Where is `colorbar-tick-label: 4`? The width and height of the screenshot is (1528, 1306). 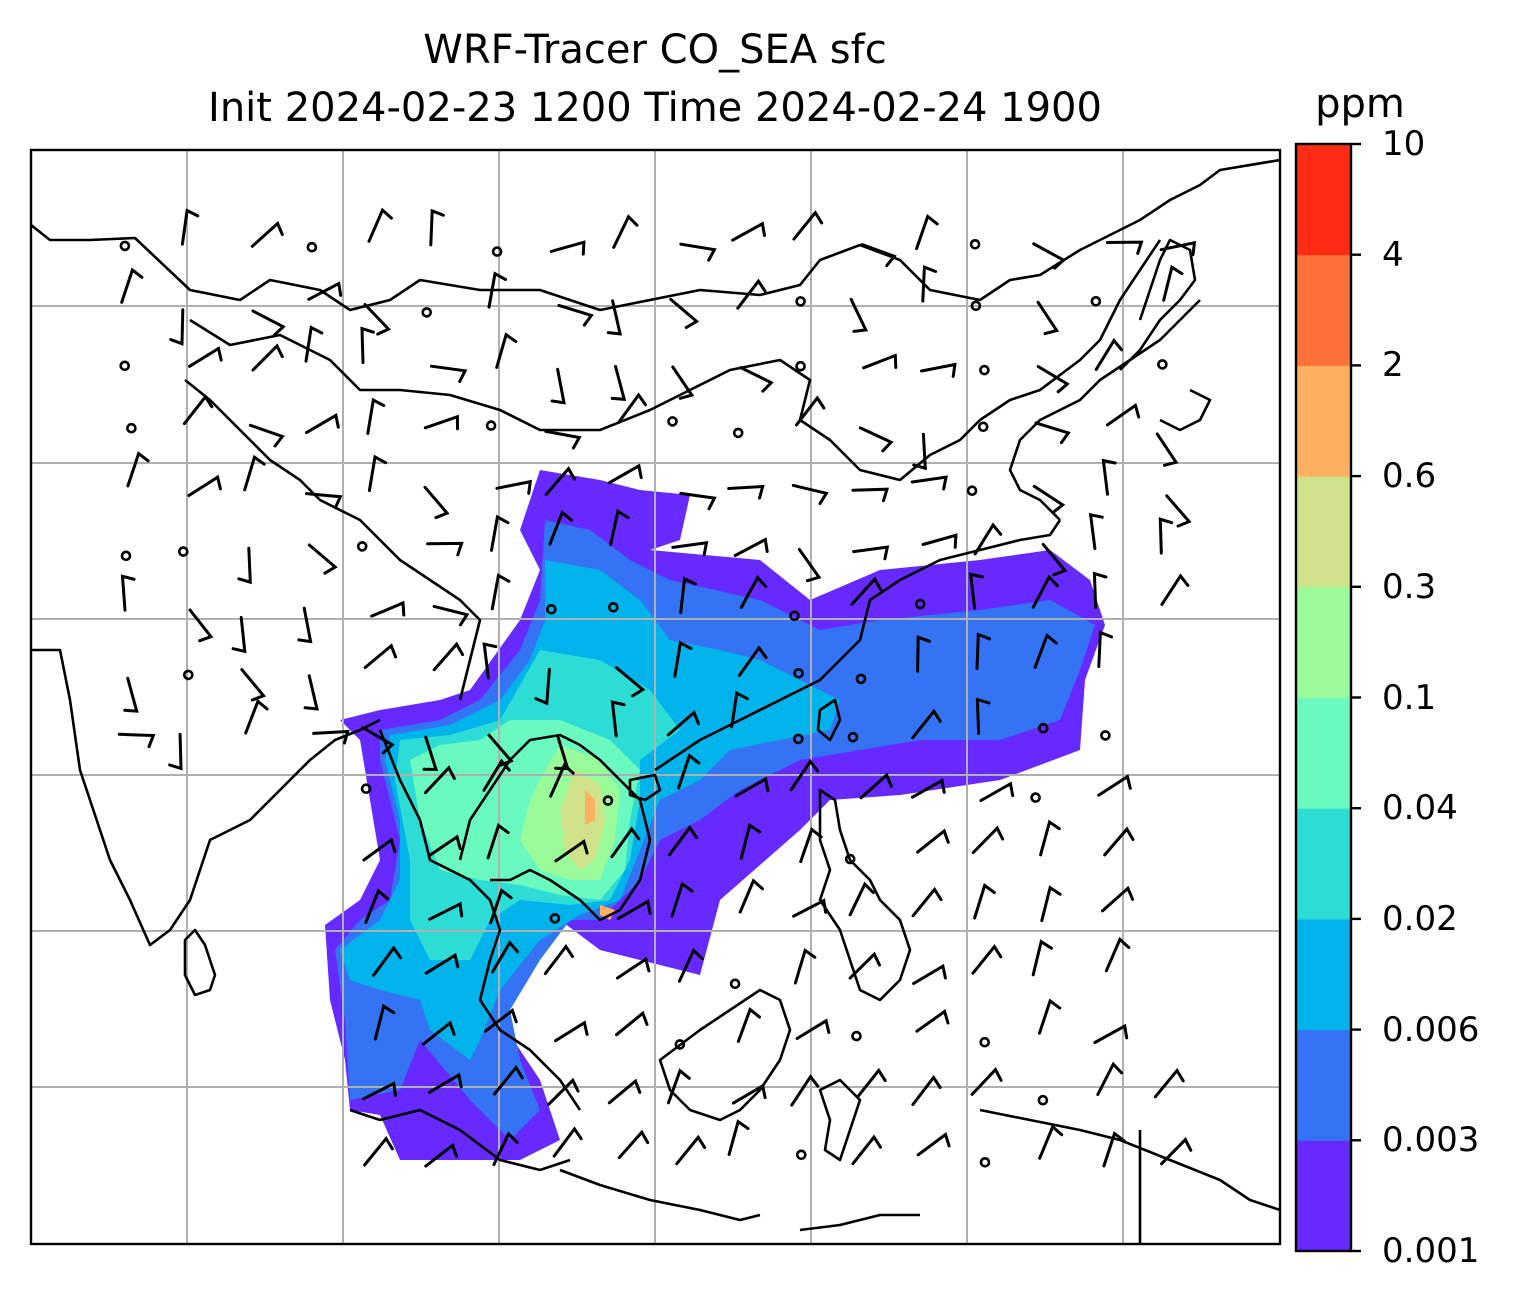
colorbar-tick-label: 4 is located at coordinates (1393, 254).